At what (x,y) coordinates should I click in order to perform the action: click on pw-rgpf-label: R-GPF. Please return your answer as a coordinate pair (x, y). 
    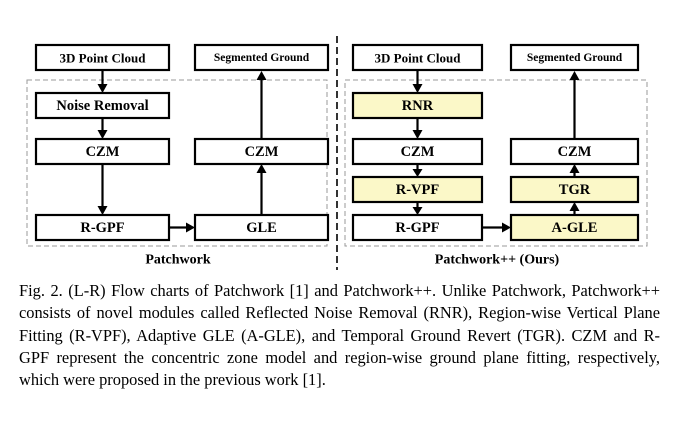
    Looking at the image, I should click on (102, 228).